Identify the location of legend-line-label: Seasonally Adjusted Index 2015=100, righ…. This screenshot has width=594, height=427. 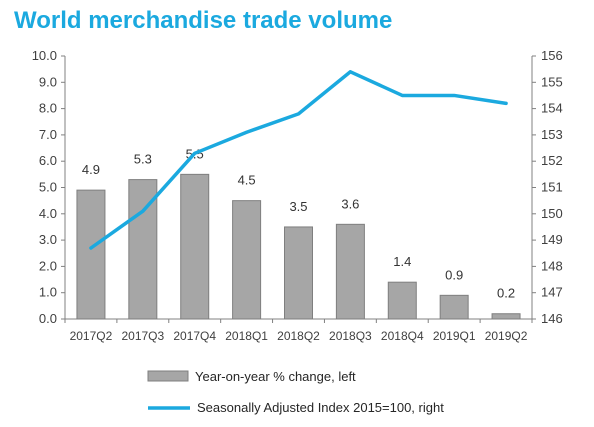
(320, 407).